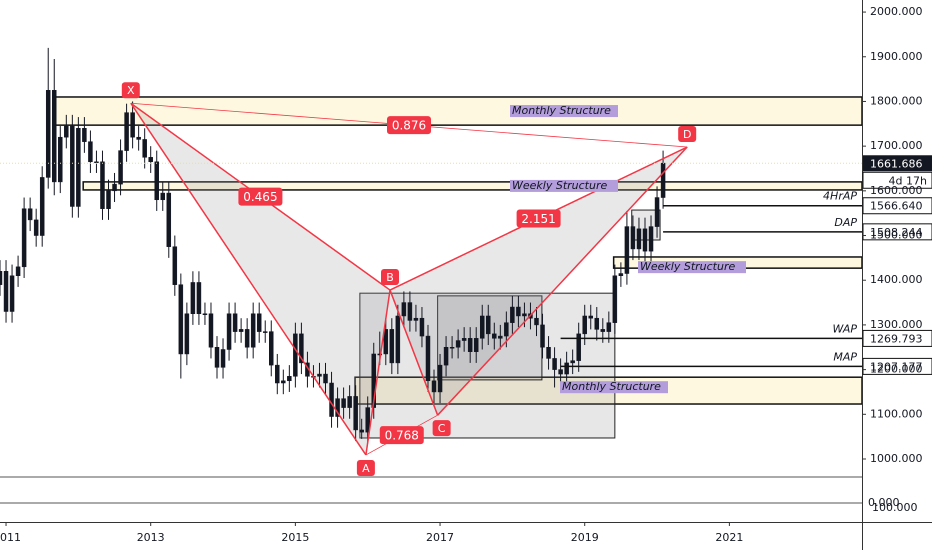  What do you see at coordinates (687, 134) in the screenshot?
I see `point-label: D` at bounding box center [687, 134].